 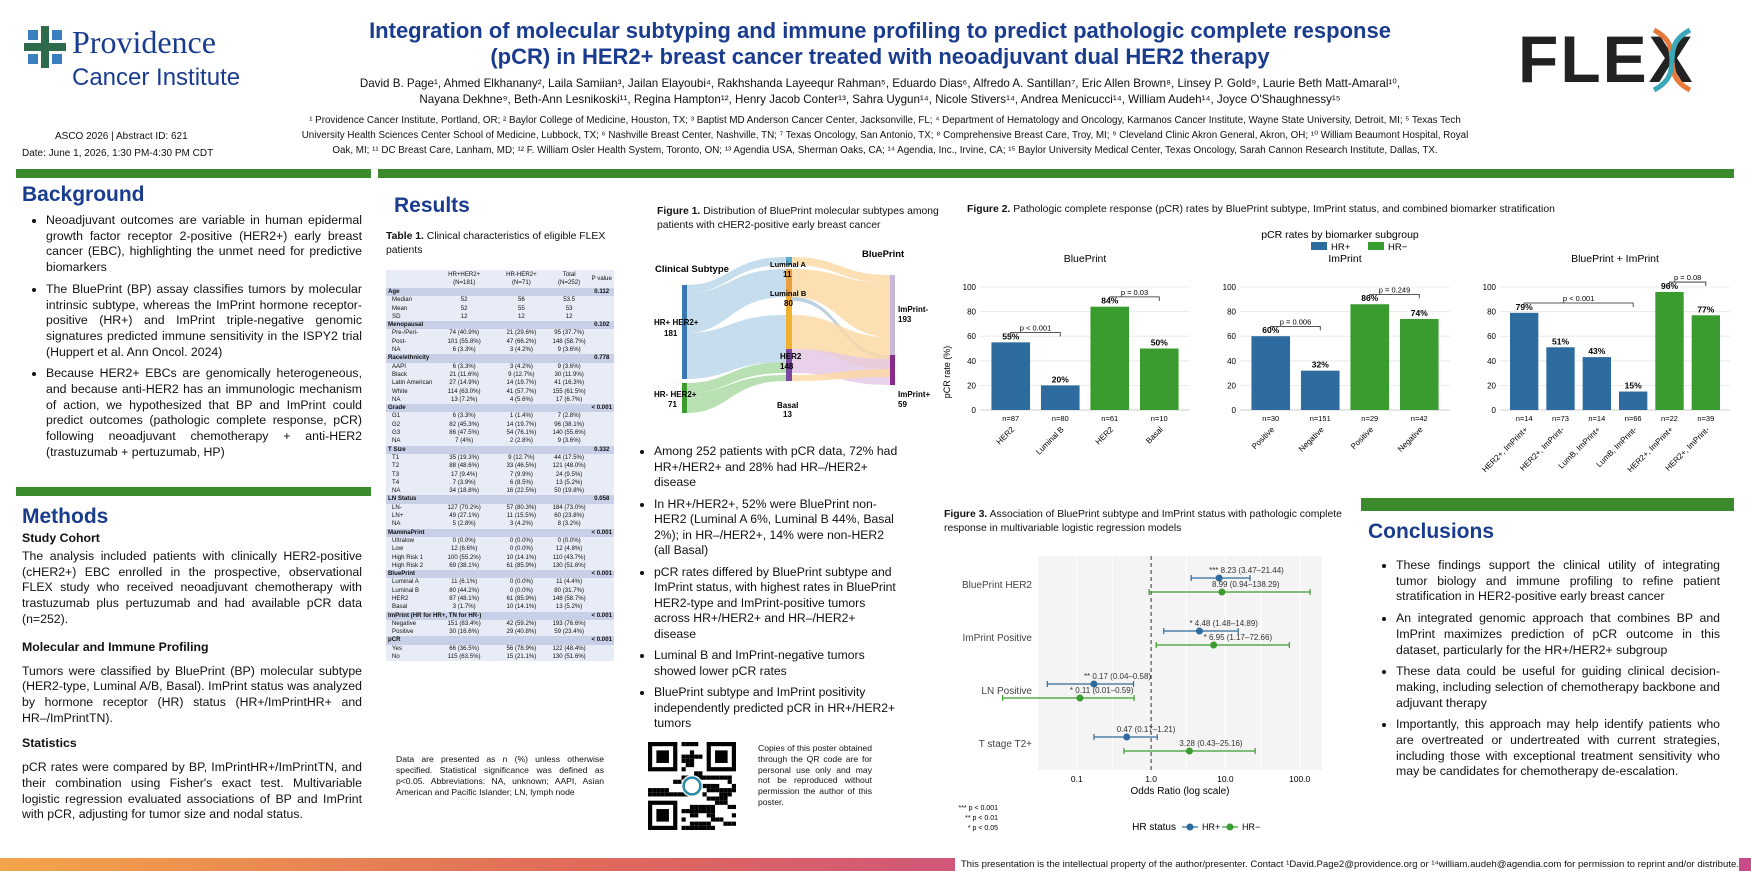 I want to click on table-cell: 59 (23.4%), so click(x=569, y=632).